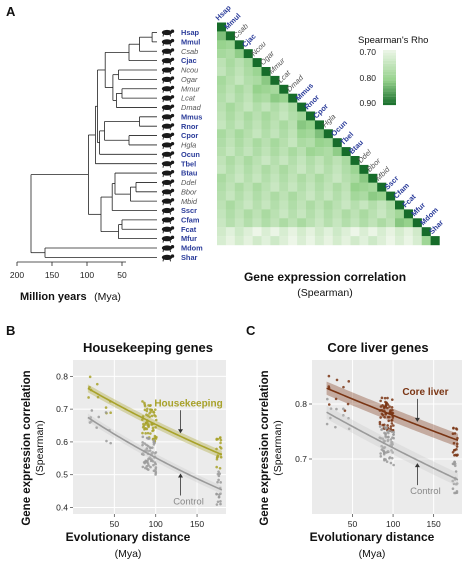 This screenshot has width=474, height=567. What do you see at coordinates (372, 537) in the screenshot?
I see `chart-c-xlabel: Evolutionary distance` at bounding box center [372, 537].